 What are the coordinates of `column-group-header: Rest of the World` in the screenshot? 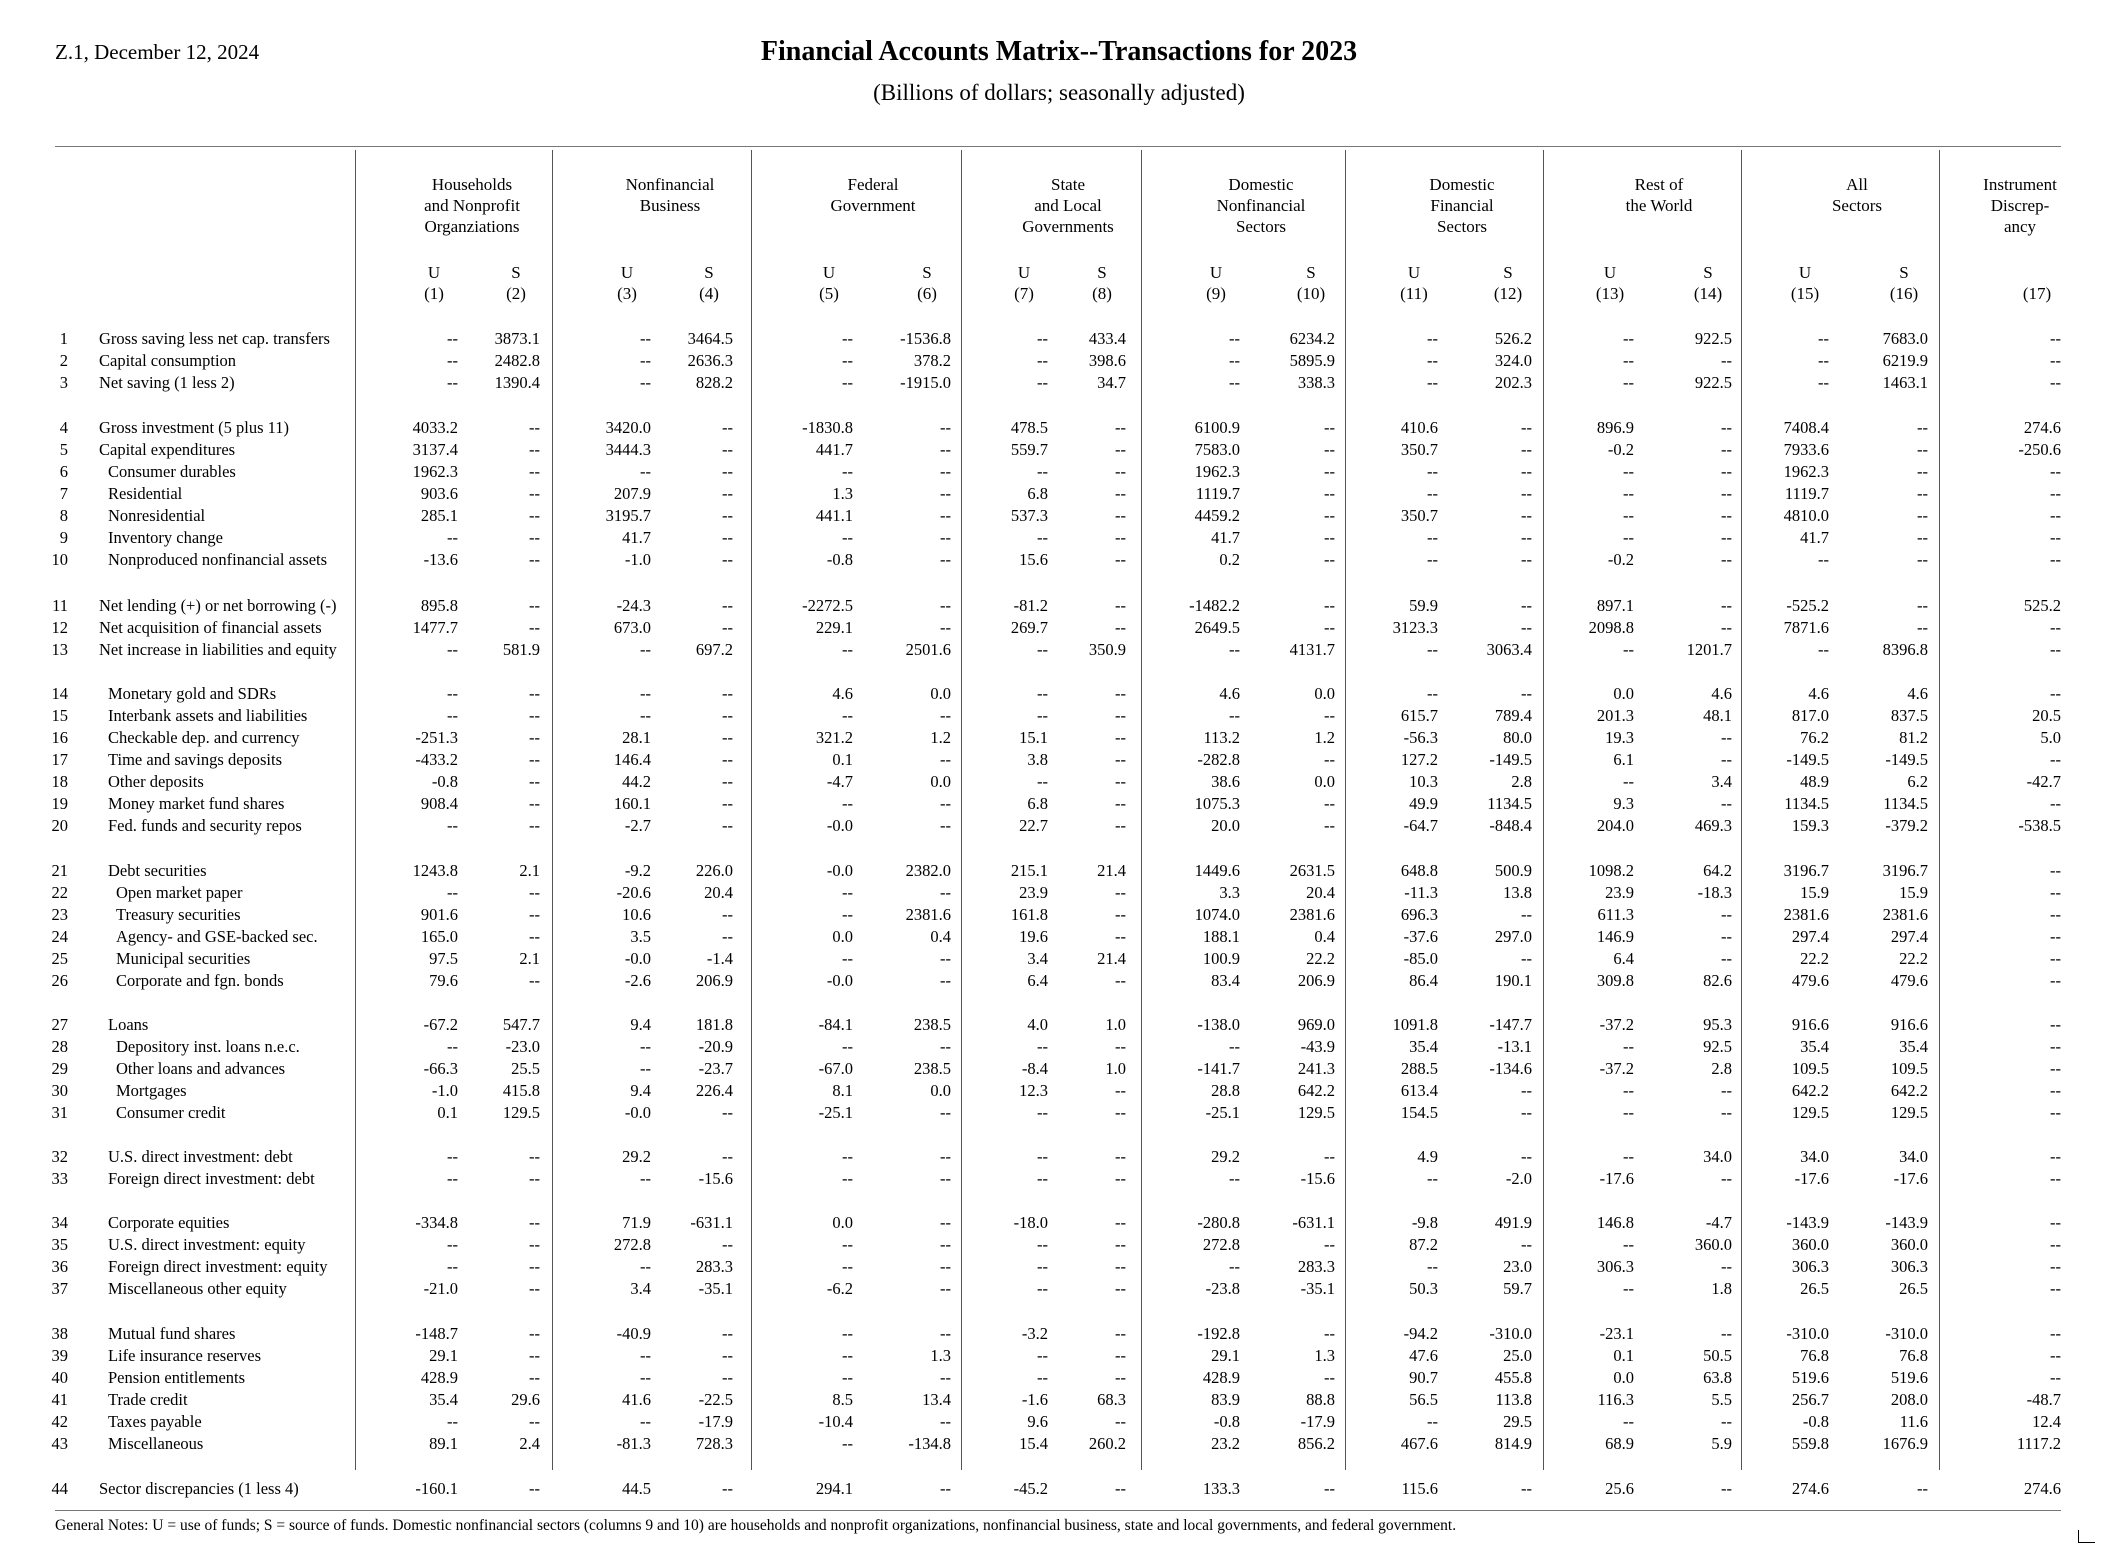 It's located at (1659, 195).